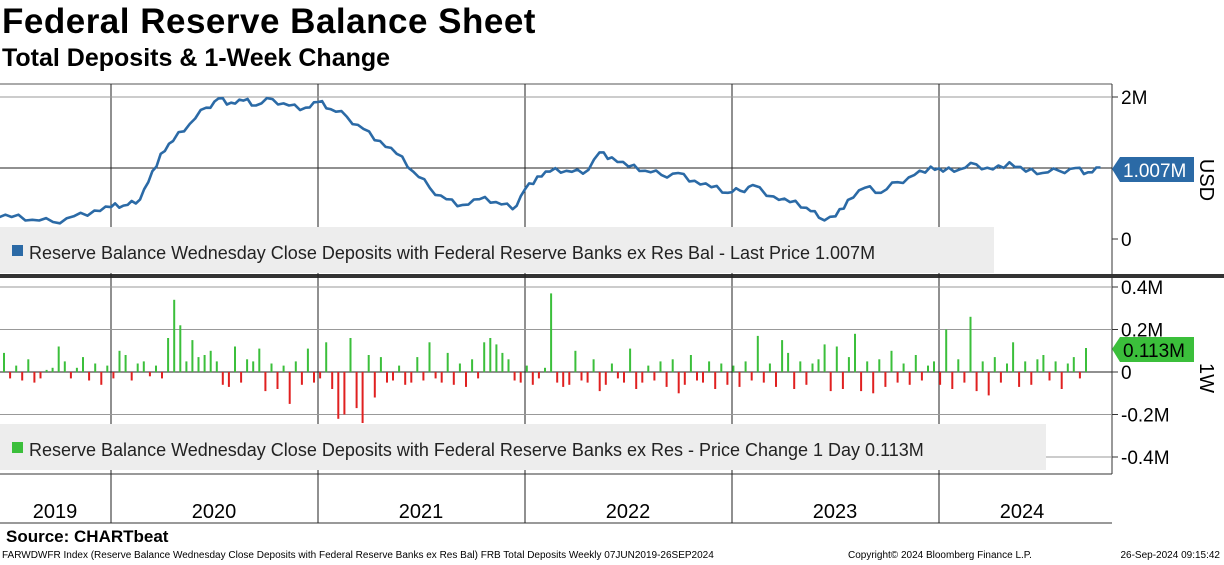 This screenshot has width=1224, height=565. What do you see at coordinates (1153, 169) in the screenshot?
I see `top-last-value-tag` at bounding box center [1153, 169].